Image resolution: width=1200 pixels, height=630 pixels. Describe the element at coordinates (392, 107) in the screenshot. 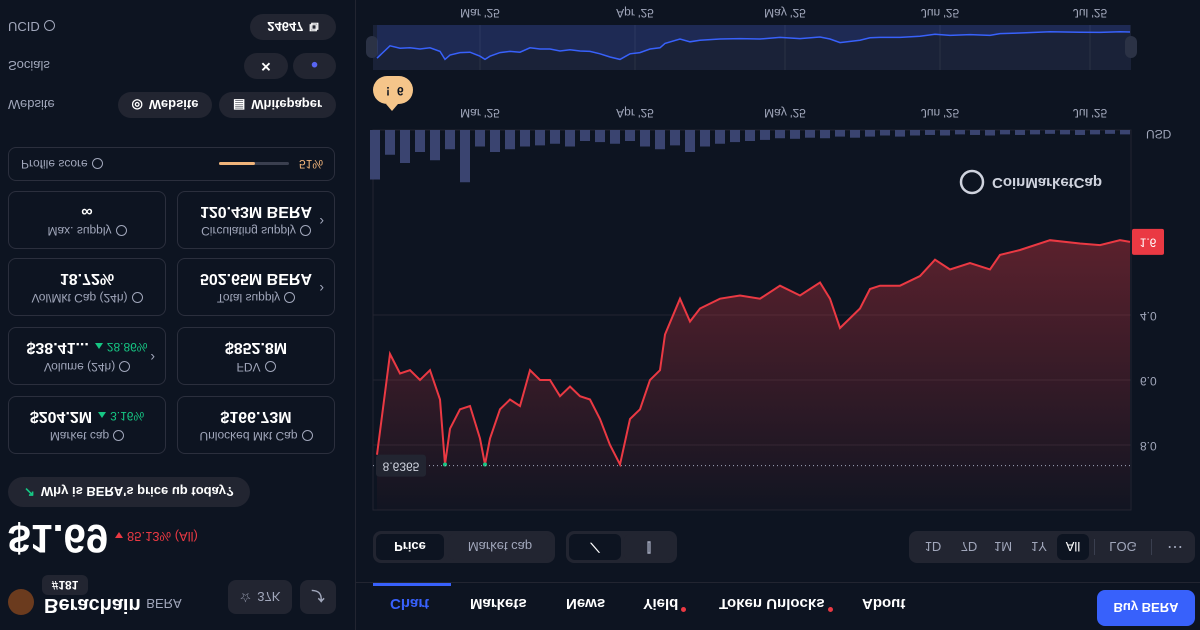

I see `event-pointer` at that location.